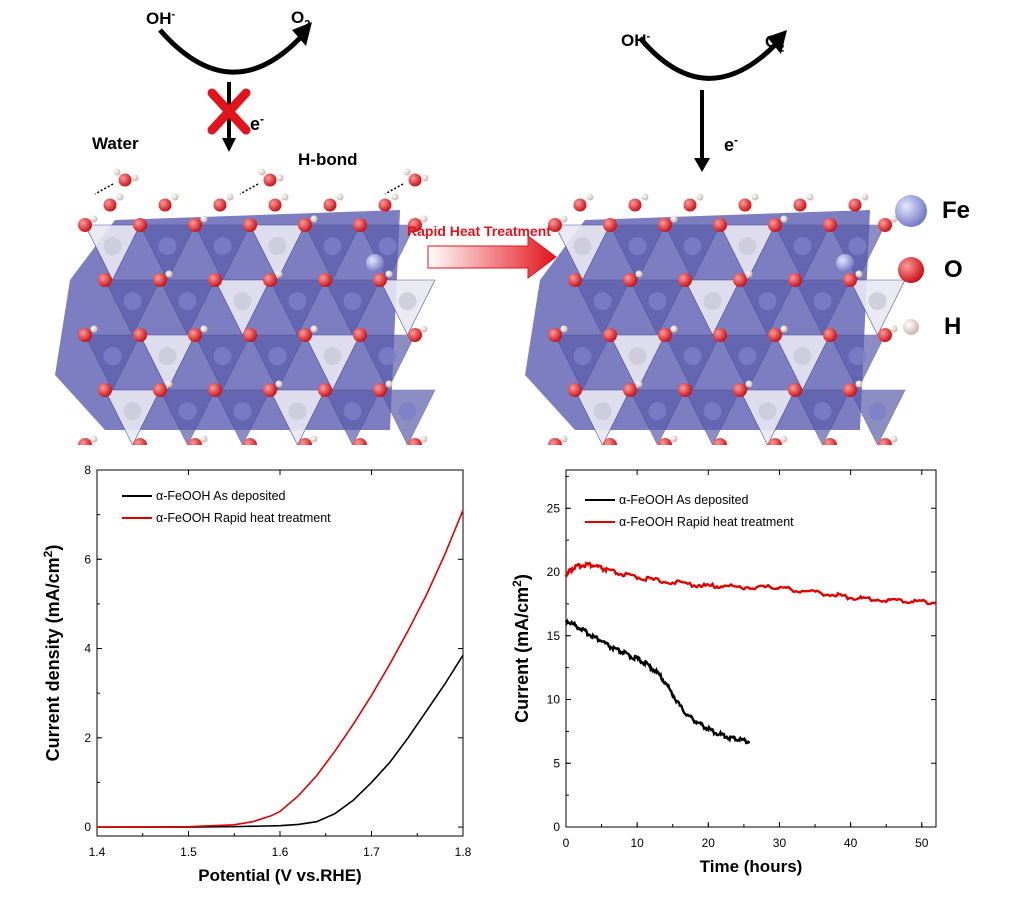 The height and width of the screenshot is (910, 1011). I want to click on legend-h-label: H, so click(953, 326).